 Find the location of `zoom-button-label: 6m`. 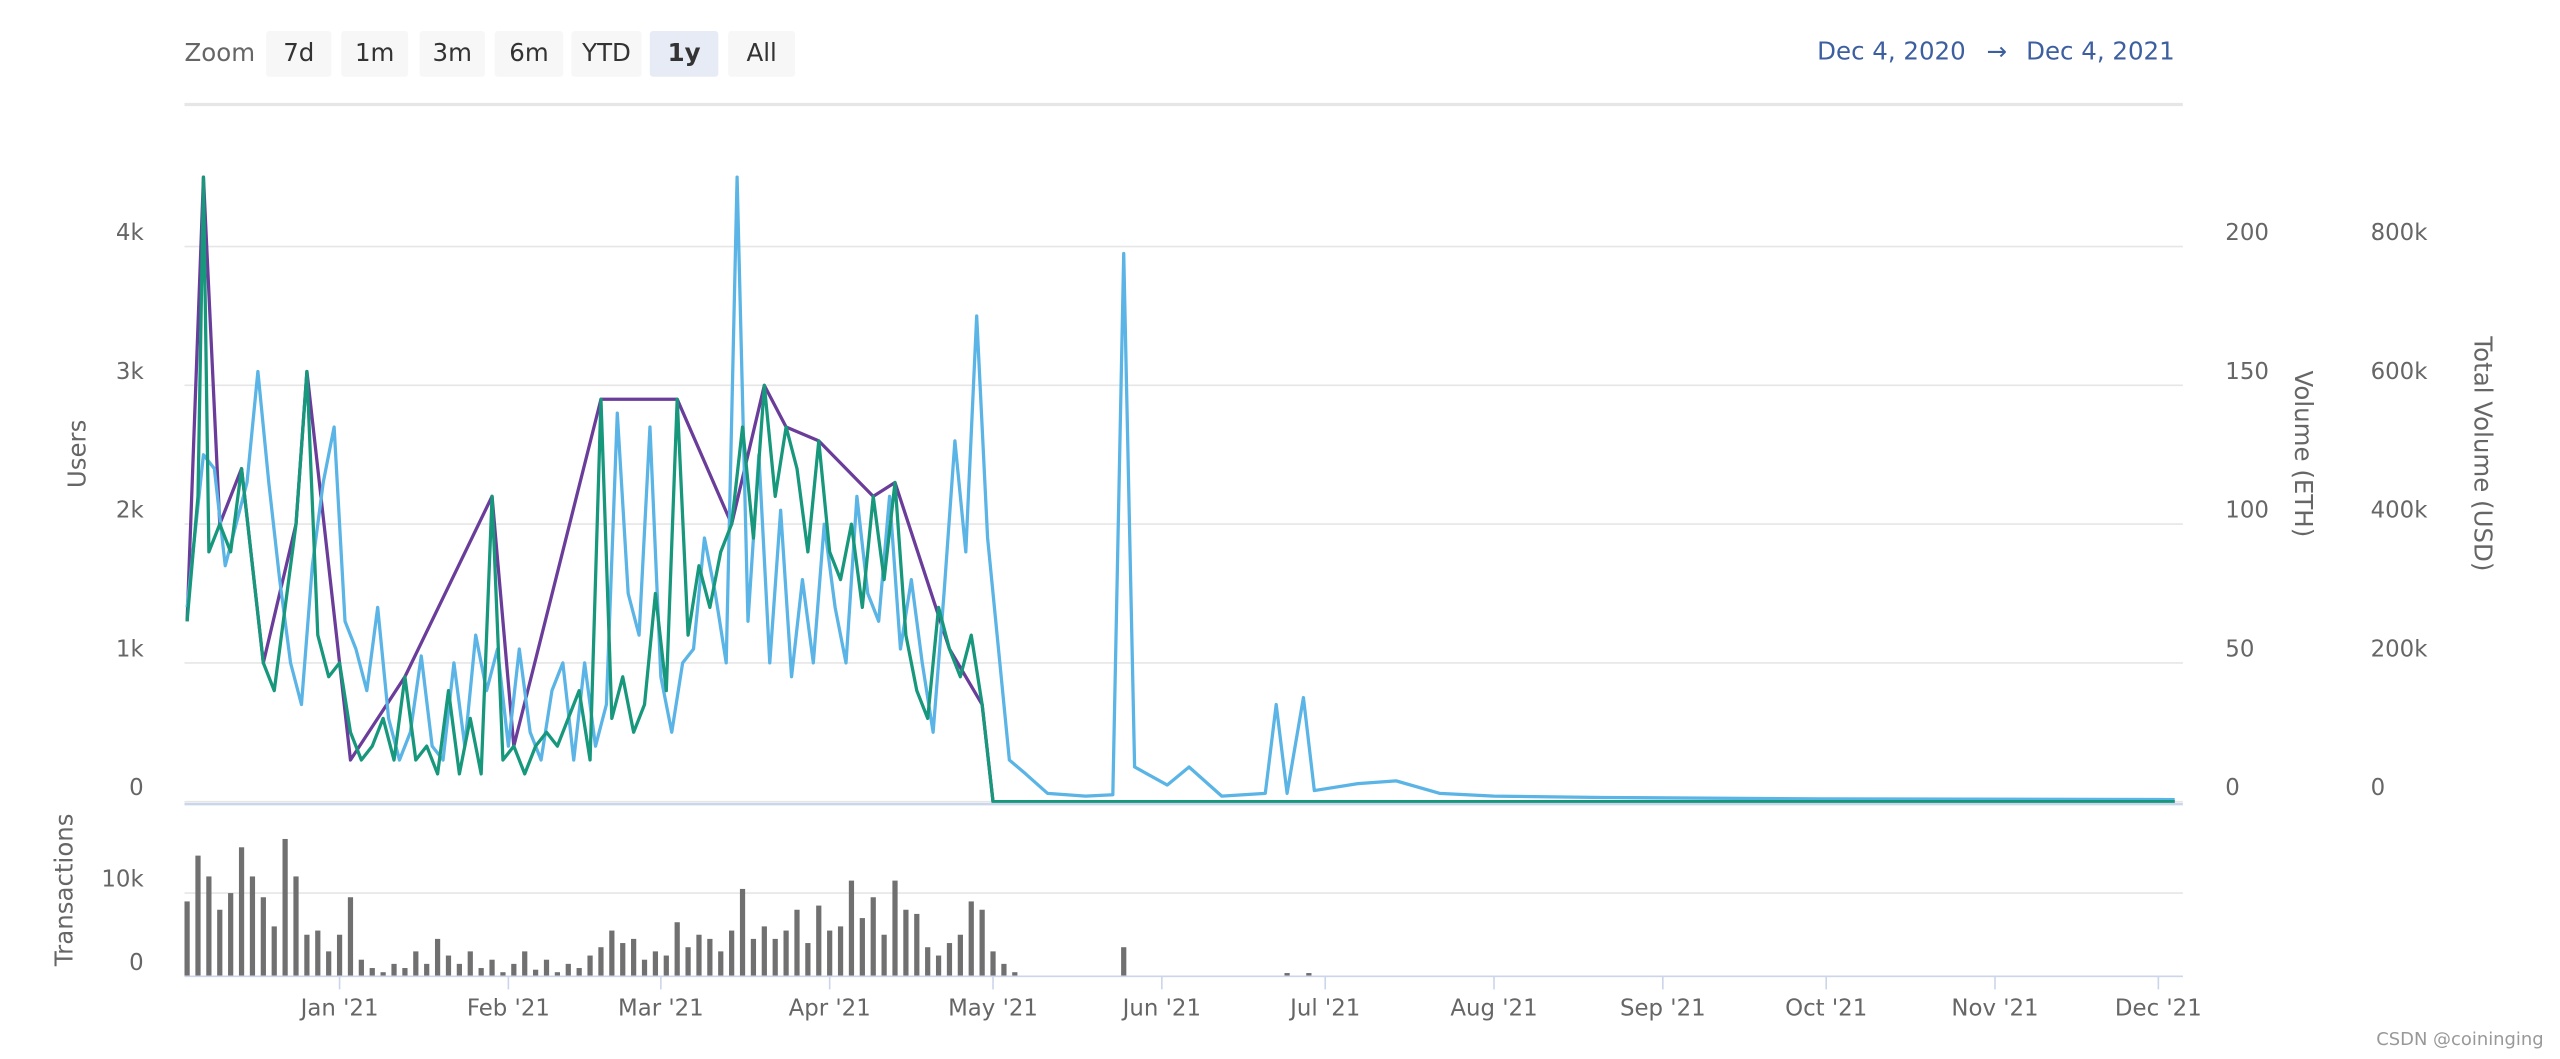

zoom-button-label: 6m is located at coordinates (528, 52).